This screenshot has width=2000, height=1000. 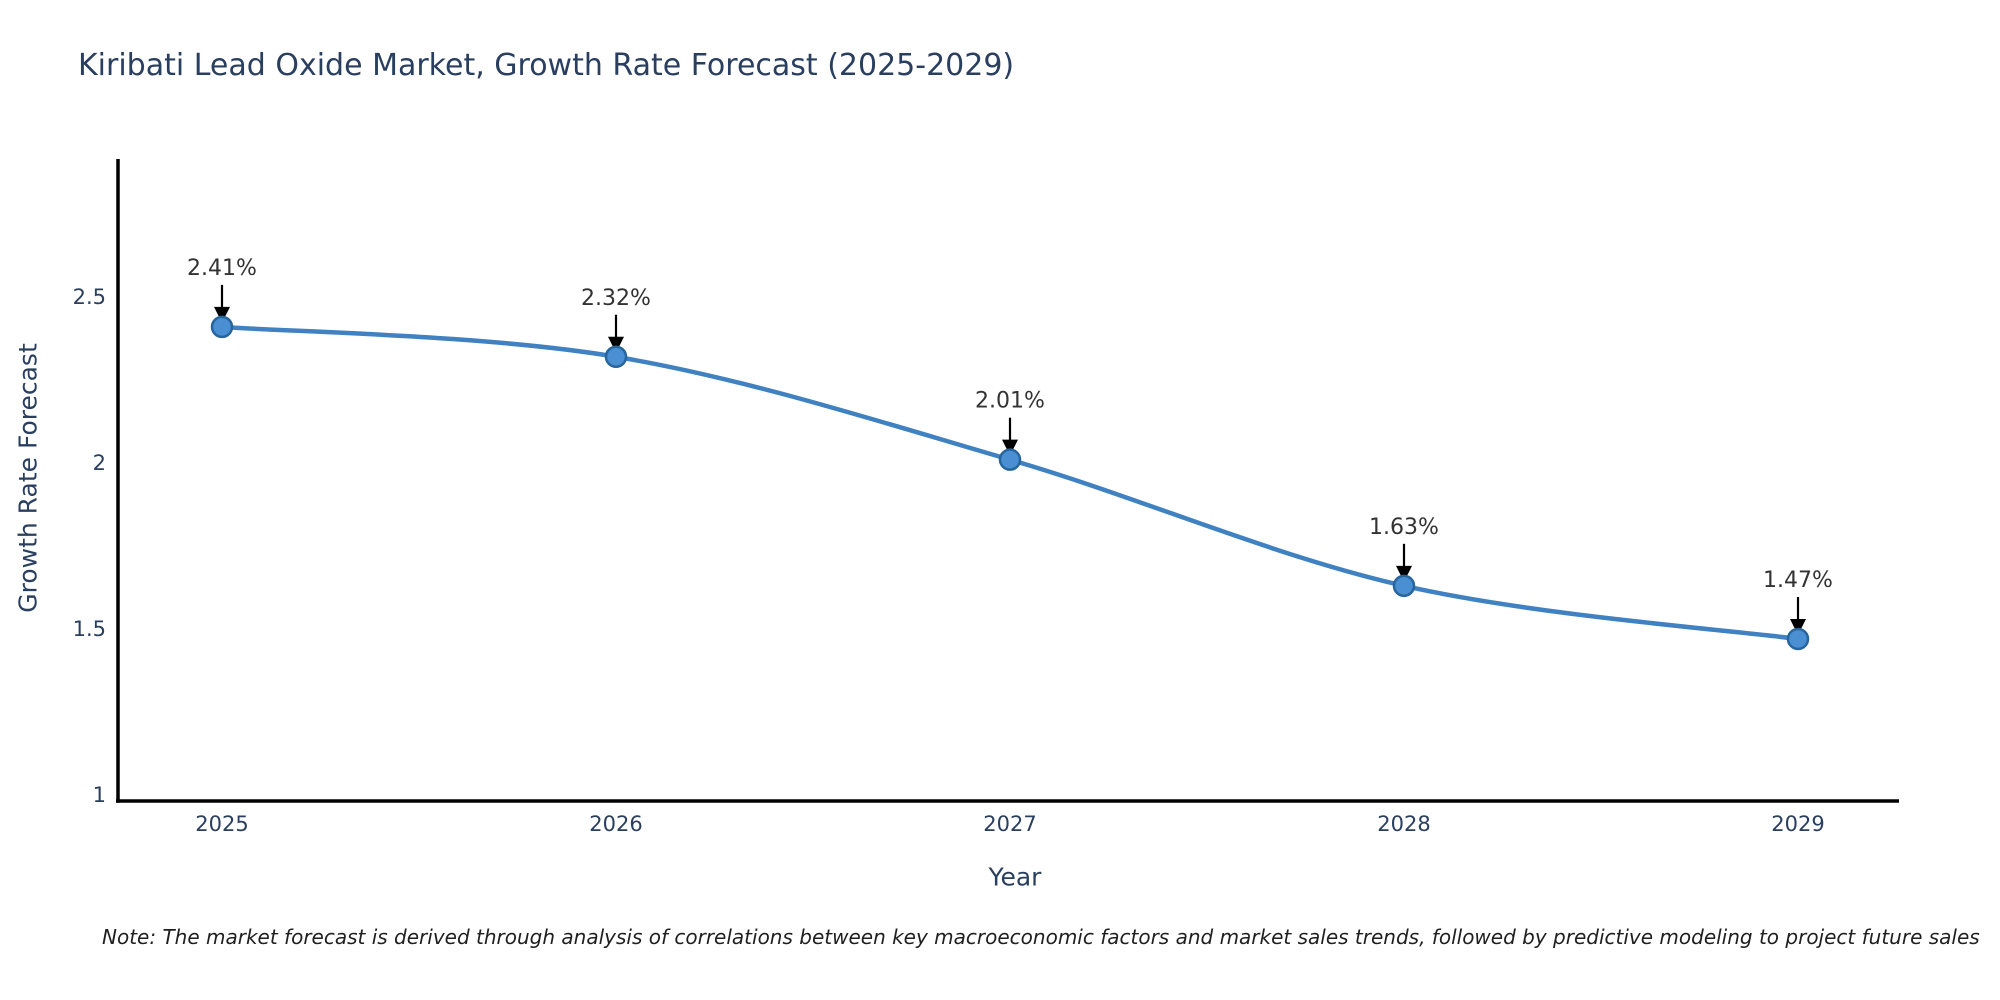 What do you see at coordinates (616, 298) in the screenshot?
I see `annotation-label: 2.32%` at bounding box center [616, 298].